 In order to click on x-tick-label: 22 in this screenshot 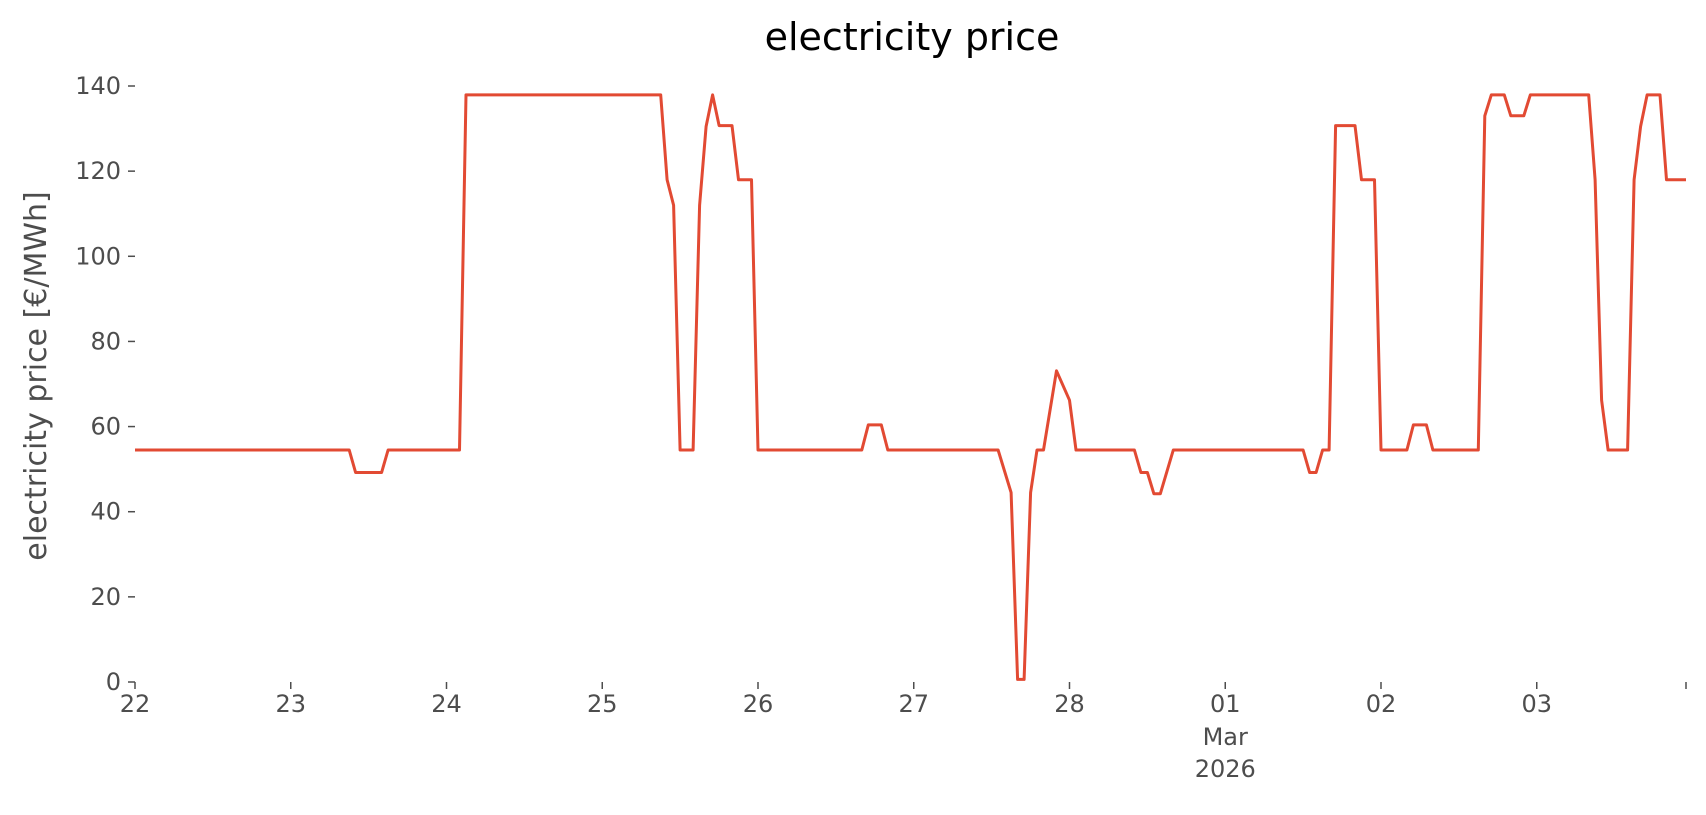, I will do `click(135, 704)`.